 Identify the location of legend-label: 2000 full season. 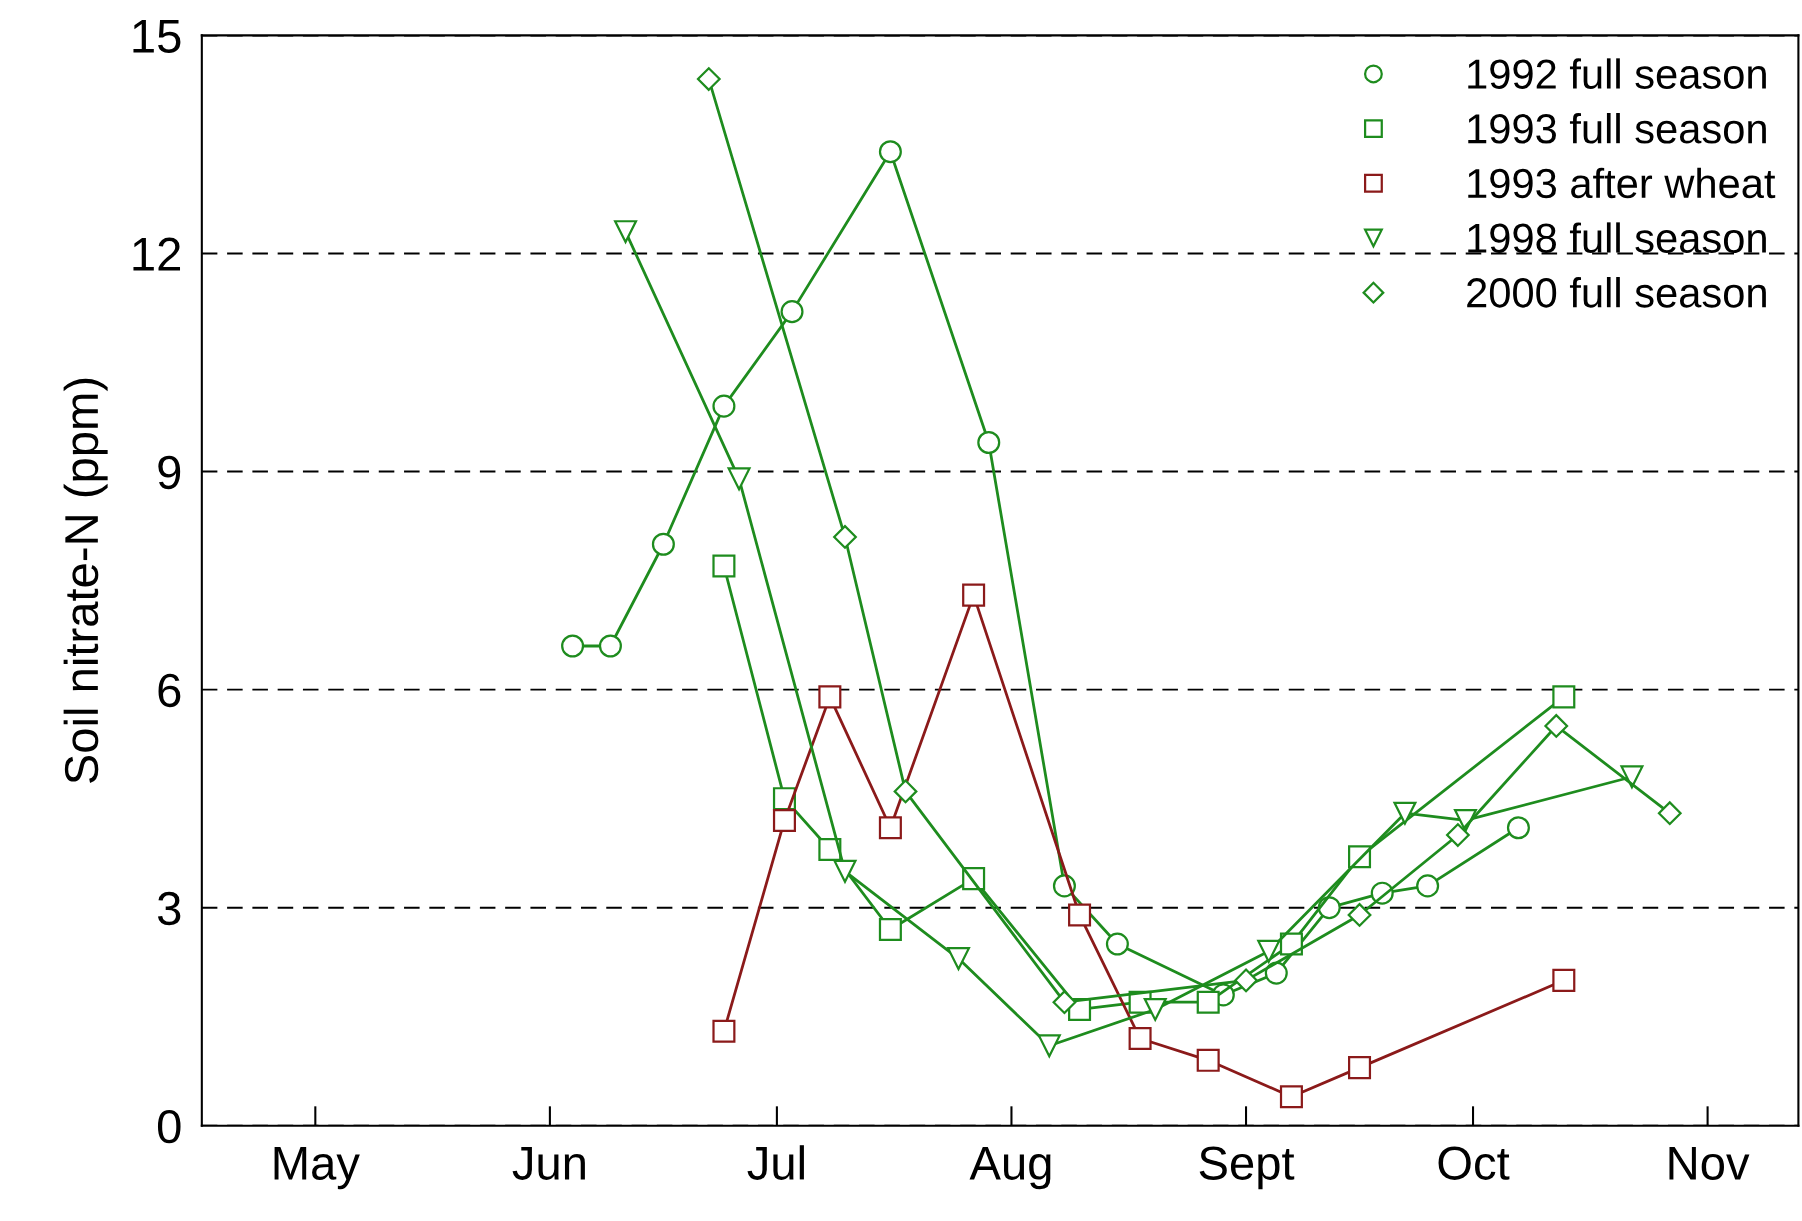
(1616, 292).